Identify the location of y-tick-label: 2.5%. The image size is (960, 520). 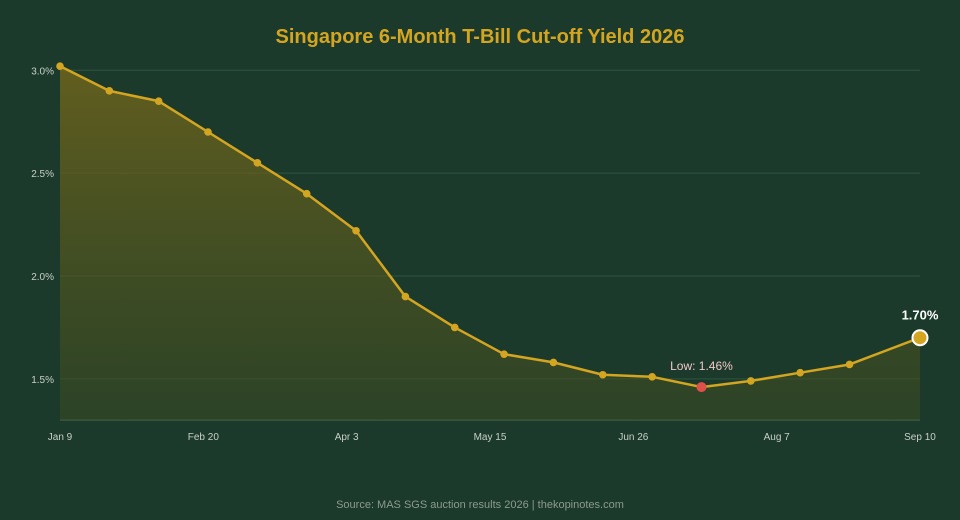
(42, 174).